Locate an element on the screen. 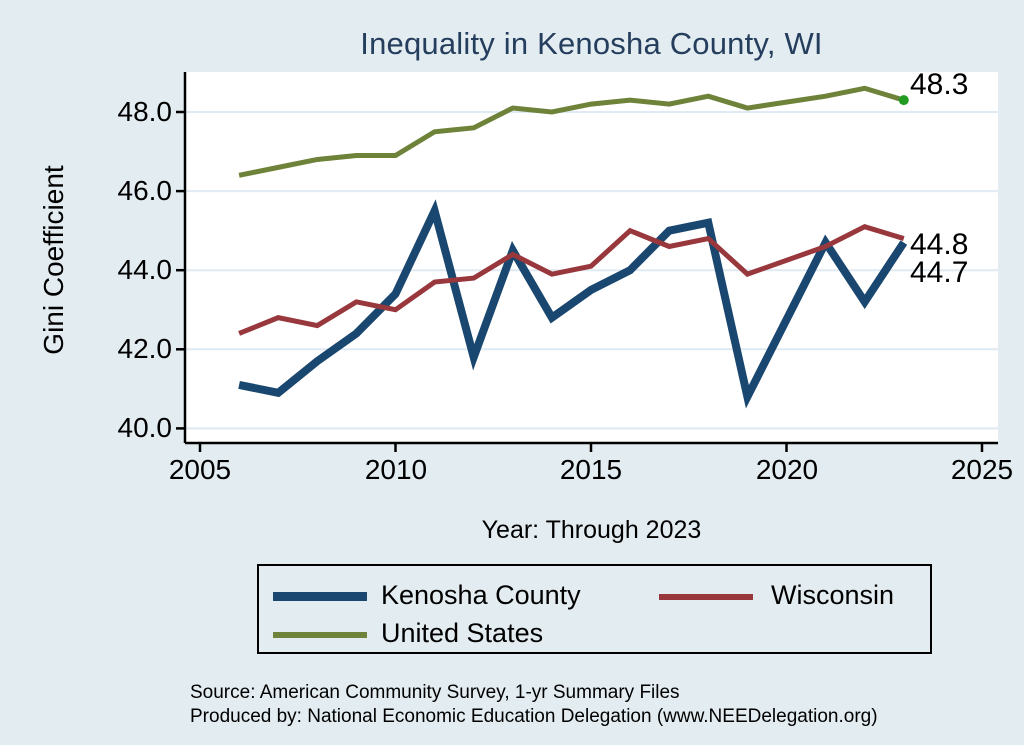 The height and width of the screenshot is (745, 1024). legend-box: Kenosha County Wisconsin United States is located at coordinates (594, 609).